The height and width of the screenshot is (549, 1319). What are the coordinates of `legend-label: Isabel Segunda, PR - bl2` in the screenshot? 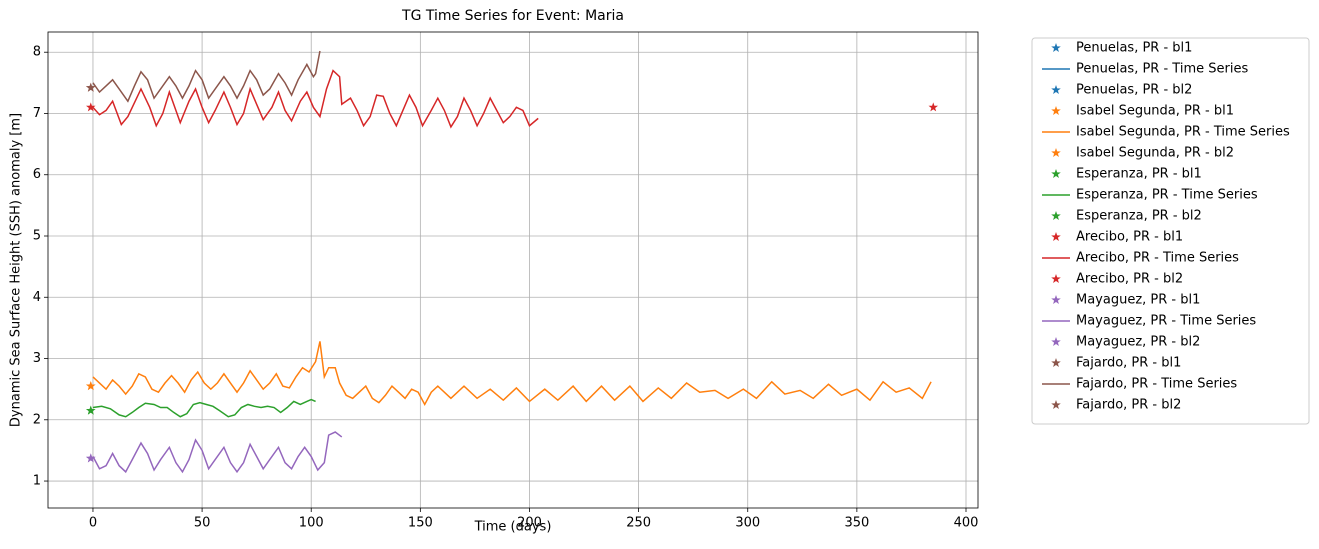 It's located at (1155, 153).